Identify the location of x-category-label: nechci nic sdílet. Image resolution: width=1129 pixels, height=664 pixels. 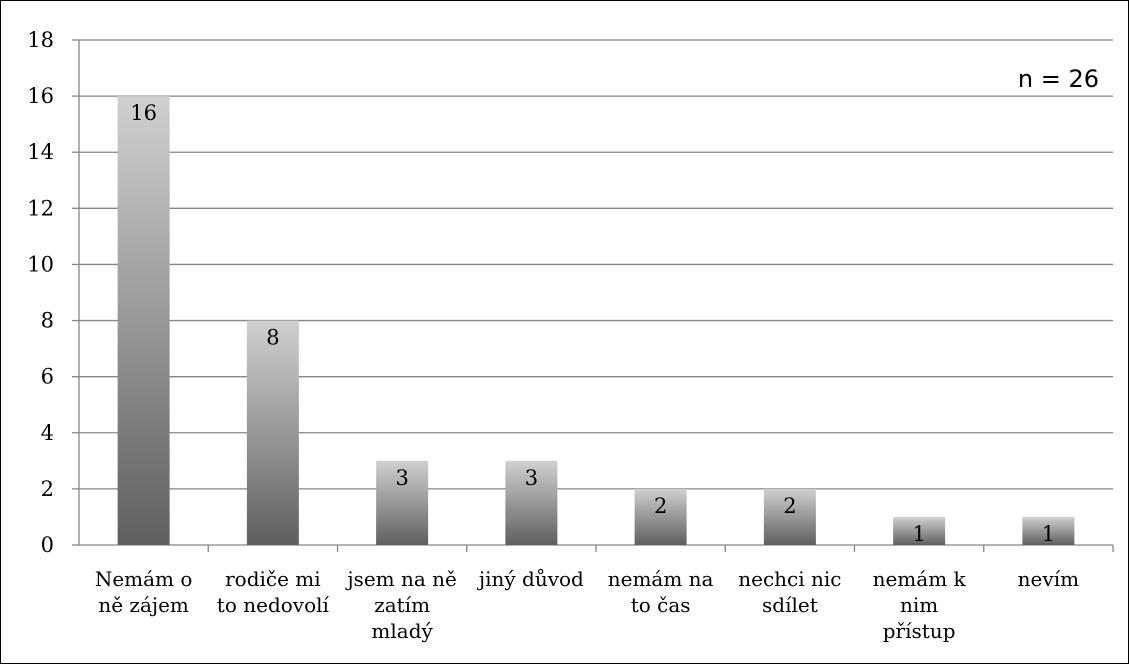
(789, 592).